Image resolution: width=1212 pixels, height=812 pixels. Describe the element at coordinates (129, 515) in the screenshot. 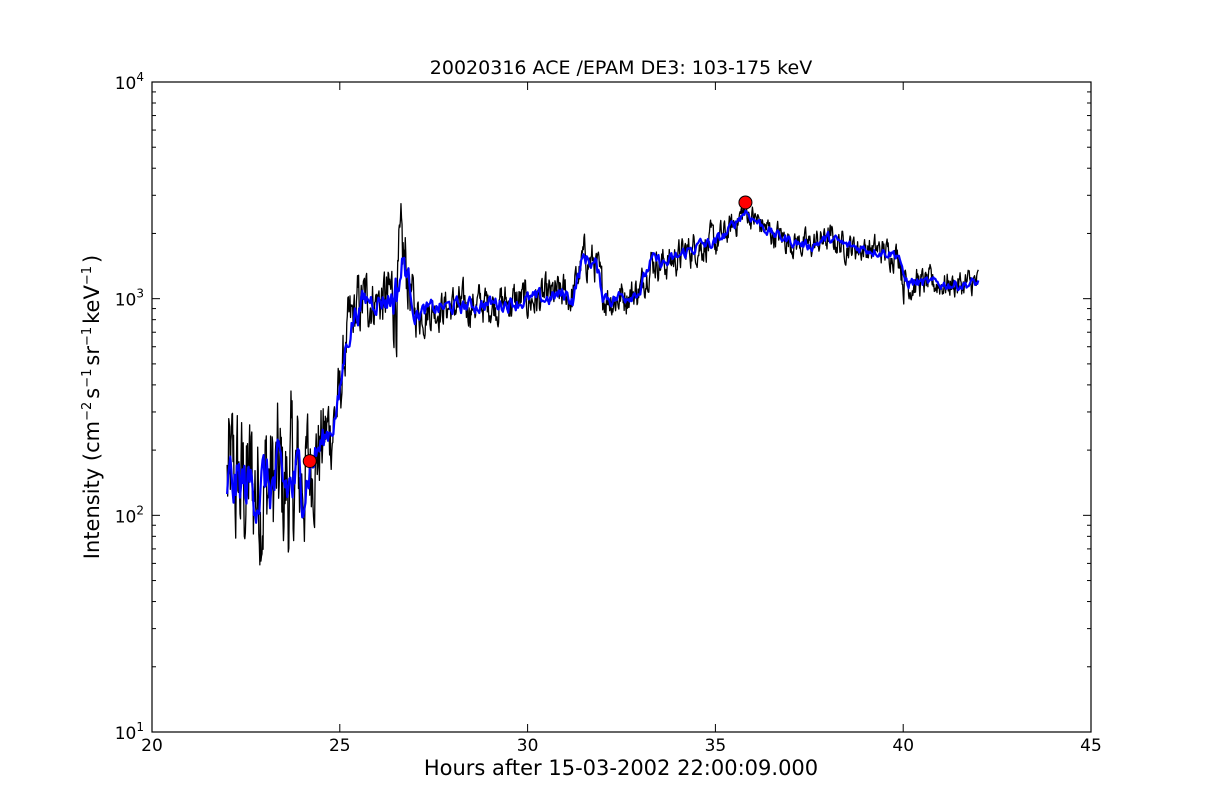

I see `y-tick-label: 10²` at that location.